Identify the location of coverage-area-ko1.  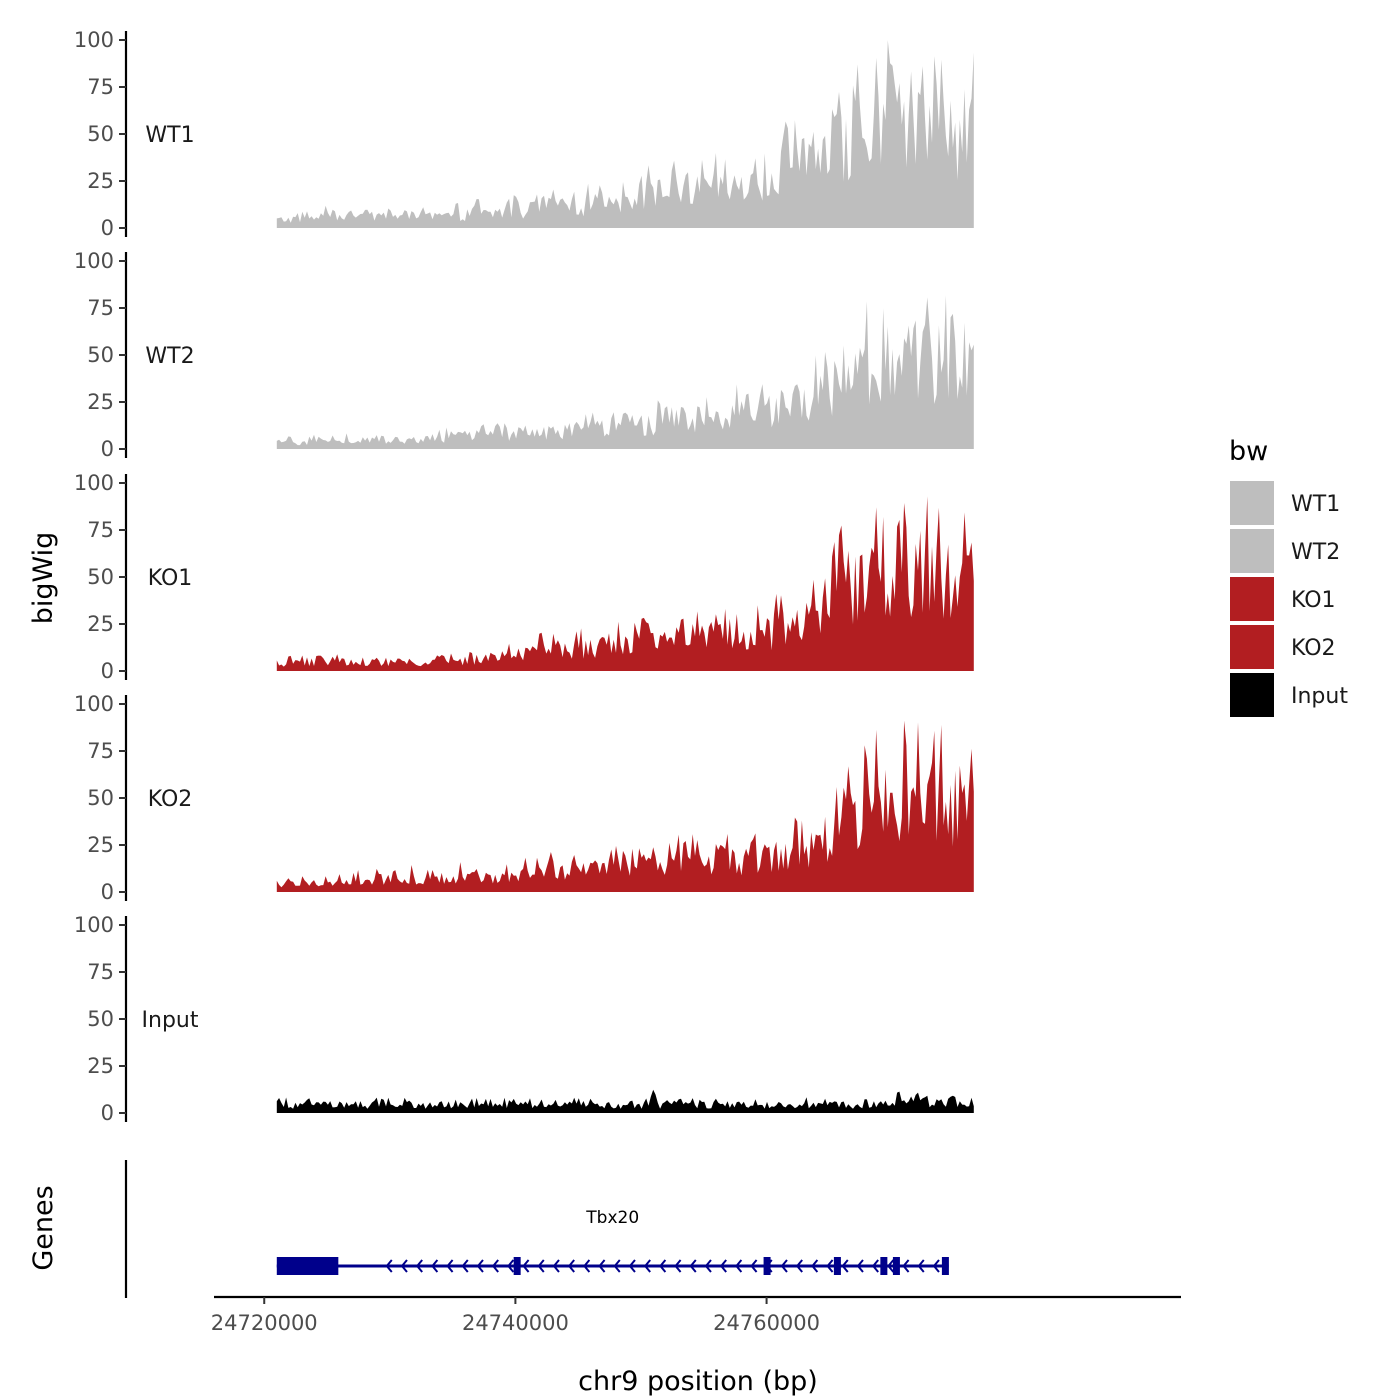
(625, 583).